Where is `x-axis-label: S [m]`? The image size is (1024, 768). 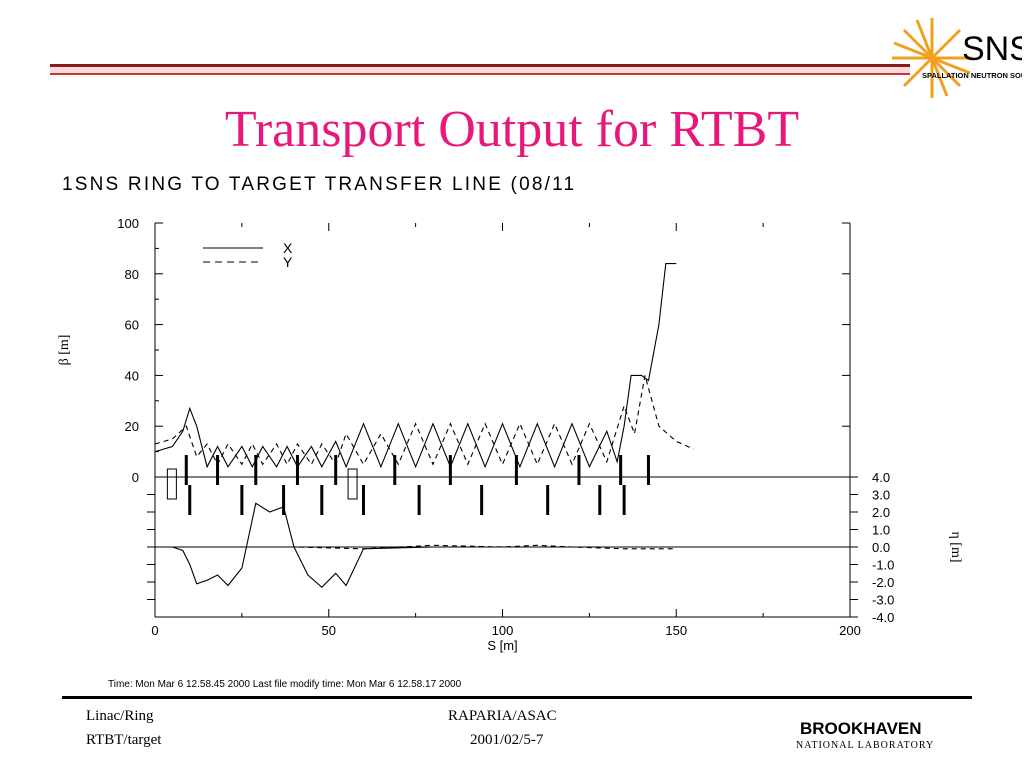 x-axis-label: S [m] is located at coordinates (502, 645).